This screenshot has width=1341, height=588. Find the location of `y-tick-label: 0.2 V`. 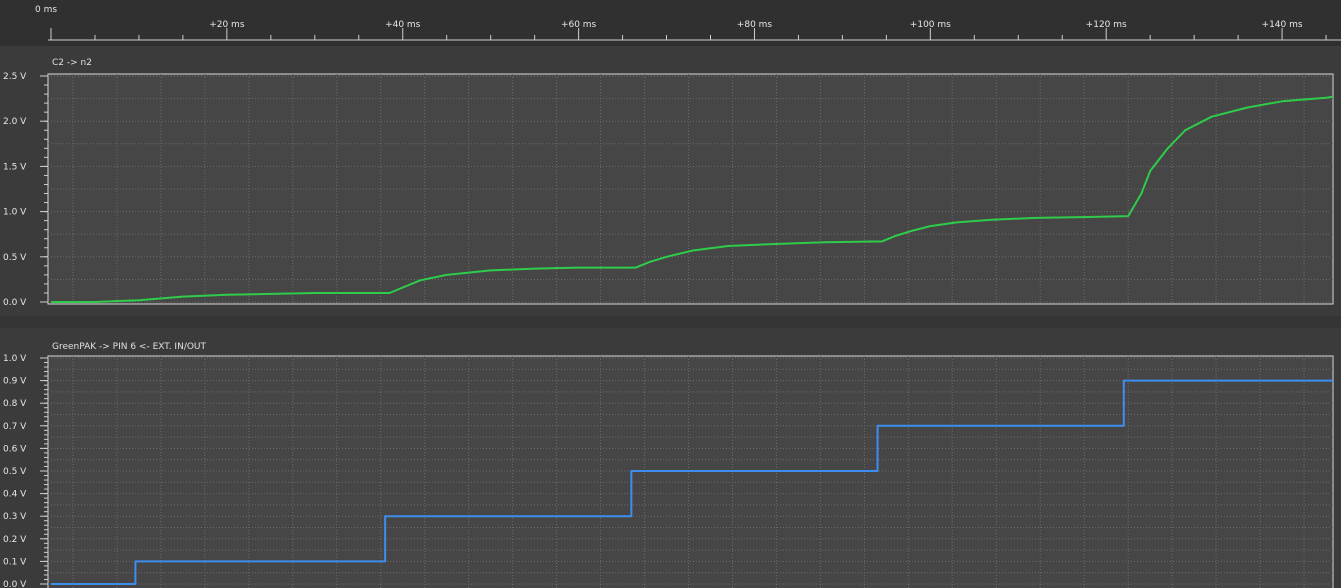

y-tick-label: 0.2 V is located at coordinates (15, 540).